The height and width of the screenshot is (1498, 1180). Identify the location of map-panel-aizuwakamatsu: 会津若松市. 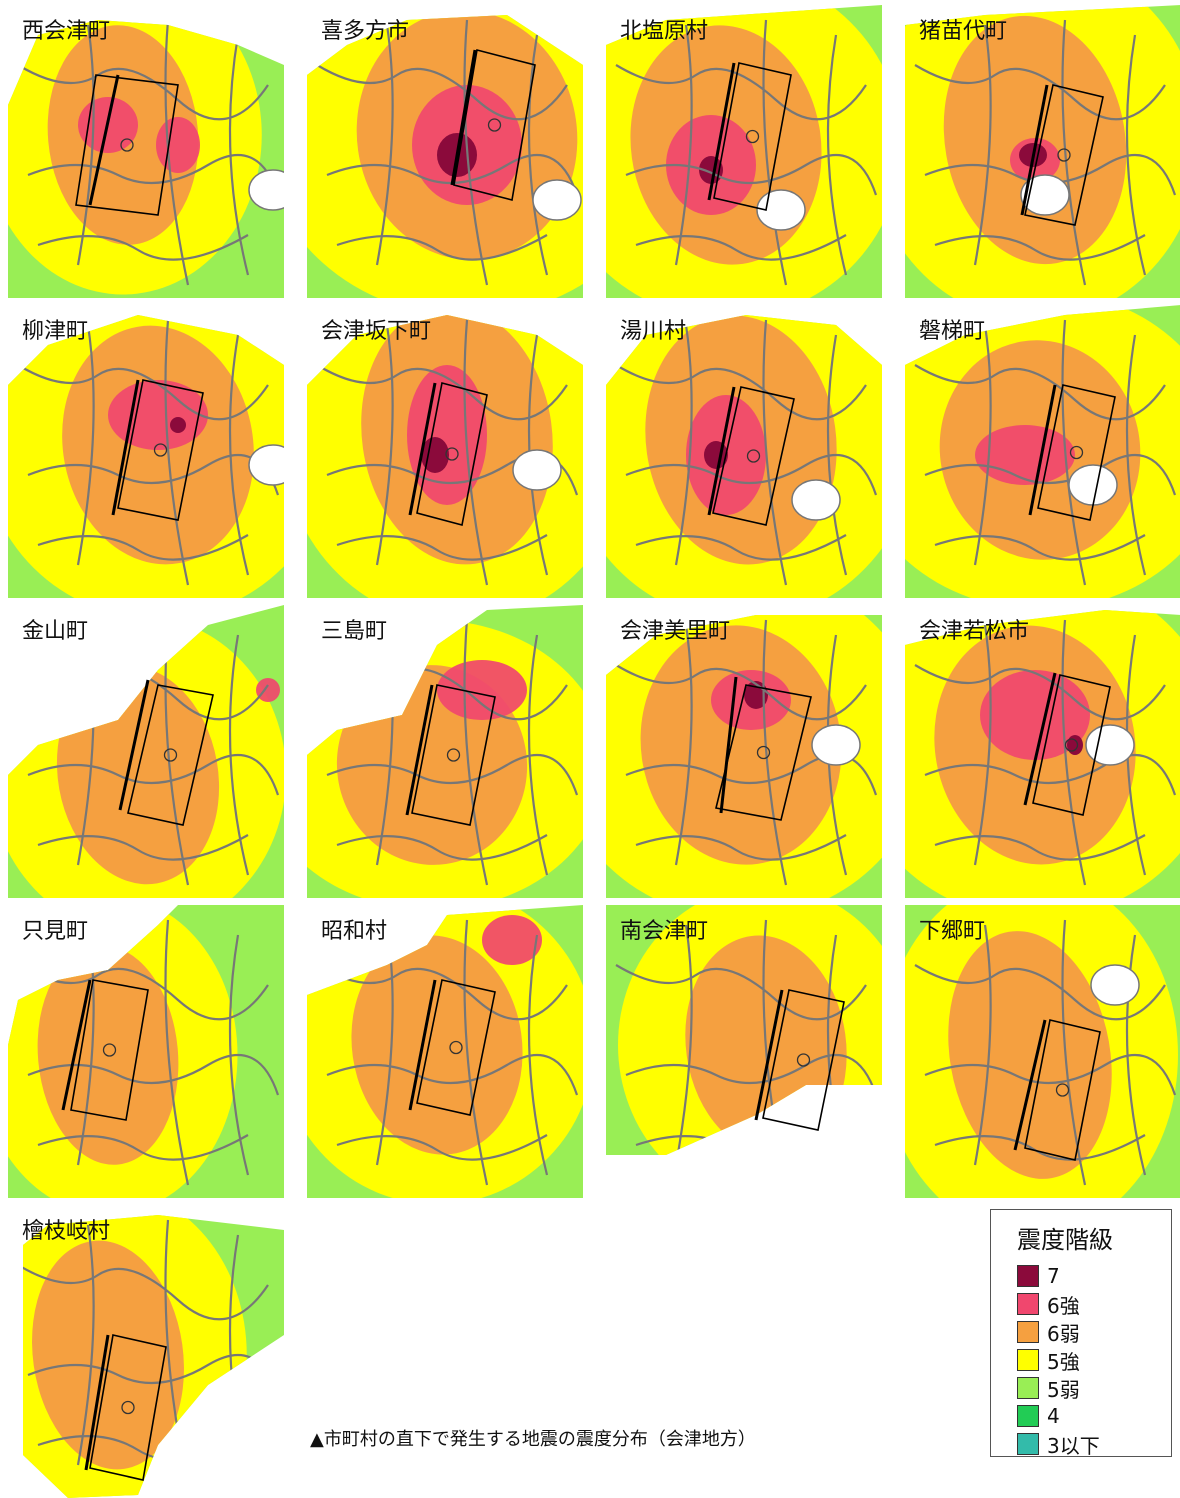
(1042, 751).